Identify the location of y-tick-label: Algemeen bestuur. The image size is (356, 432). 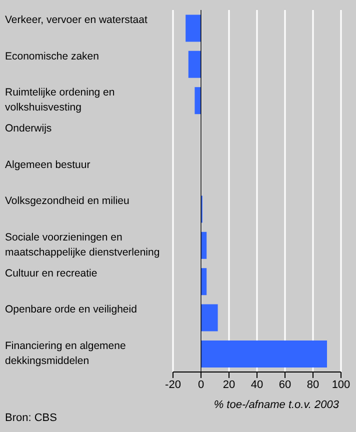
(48, 164).